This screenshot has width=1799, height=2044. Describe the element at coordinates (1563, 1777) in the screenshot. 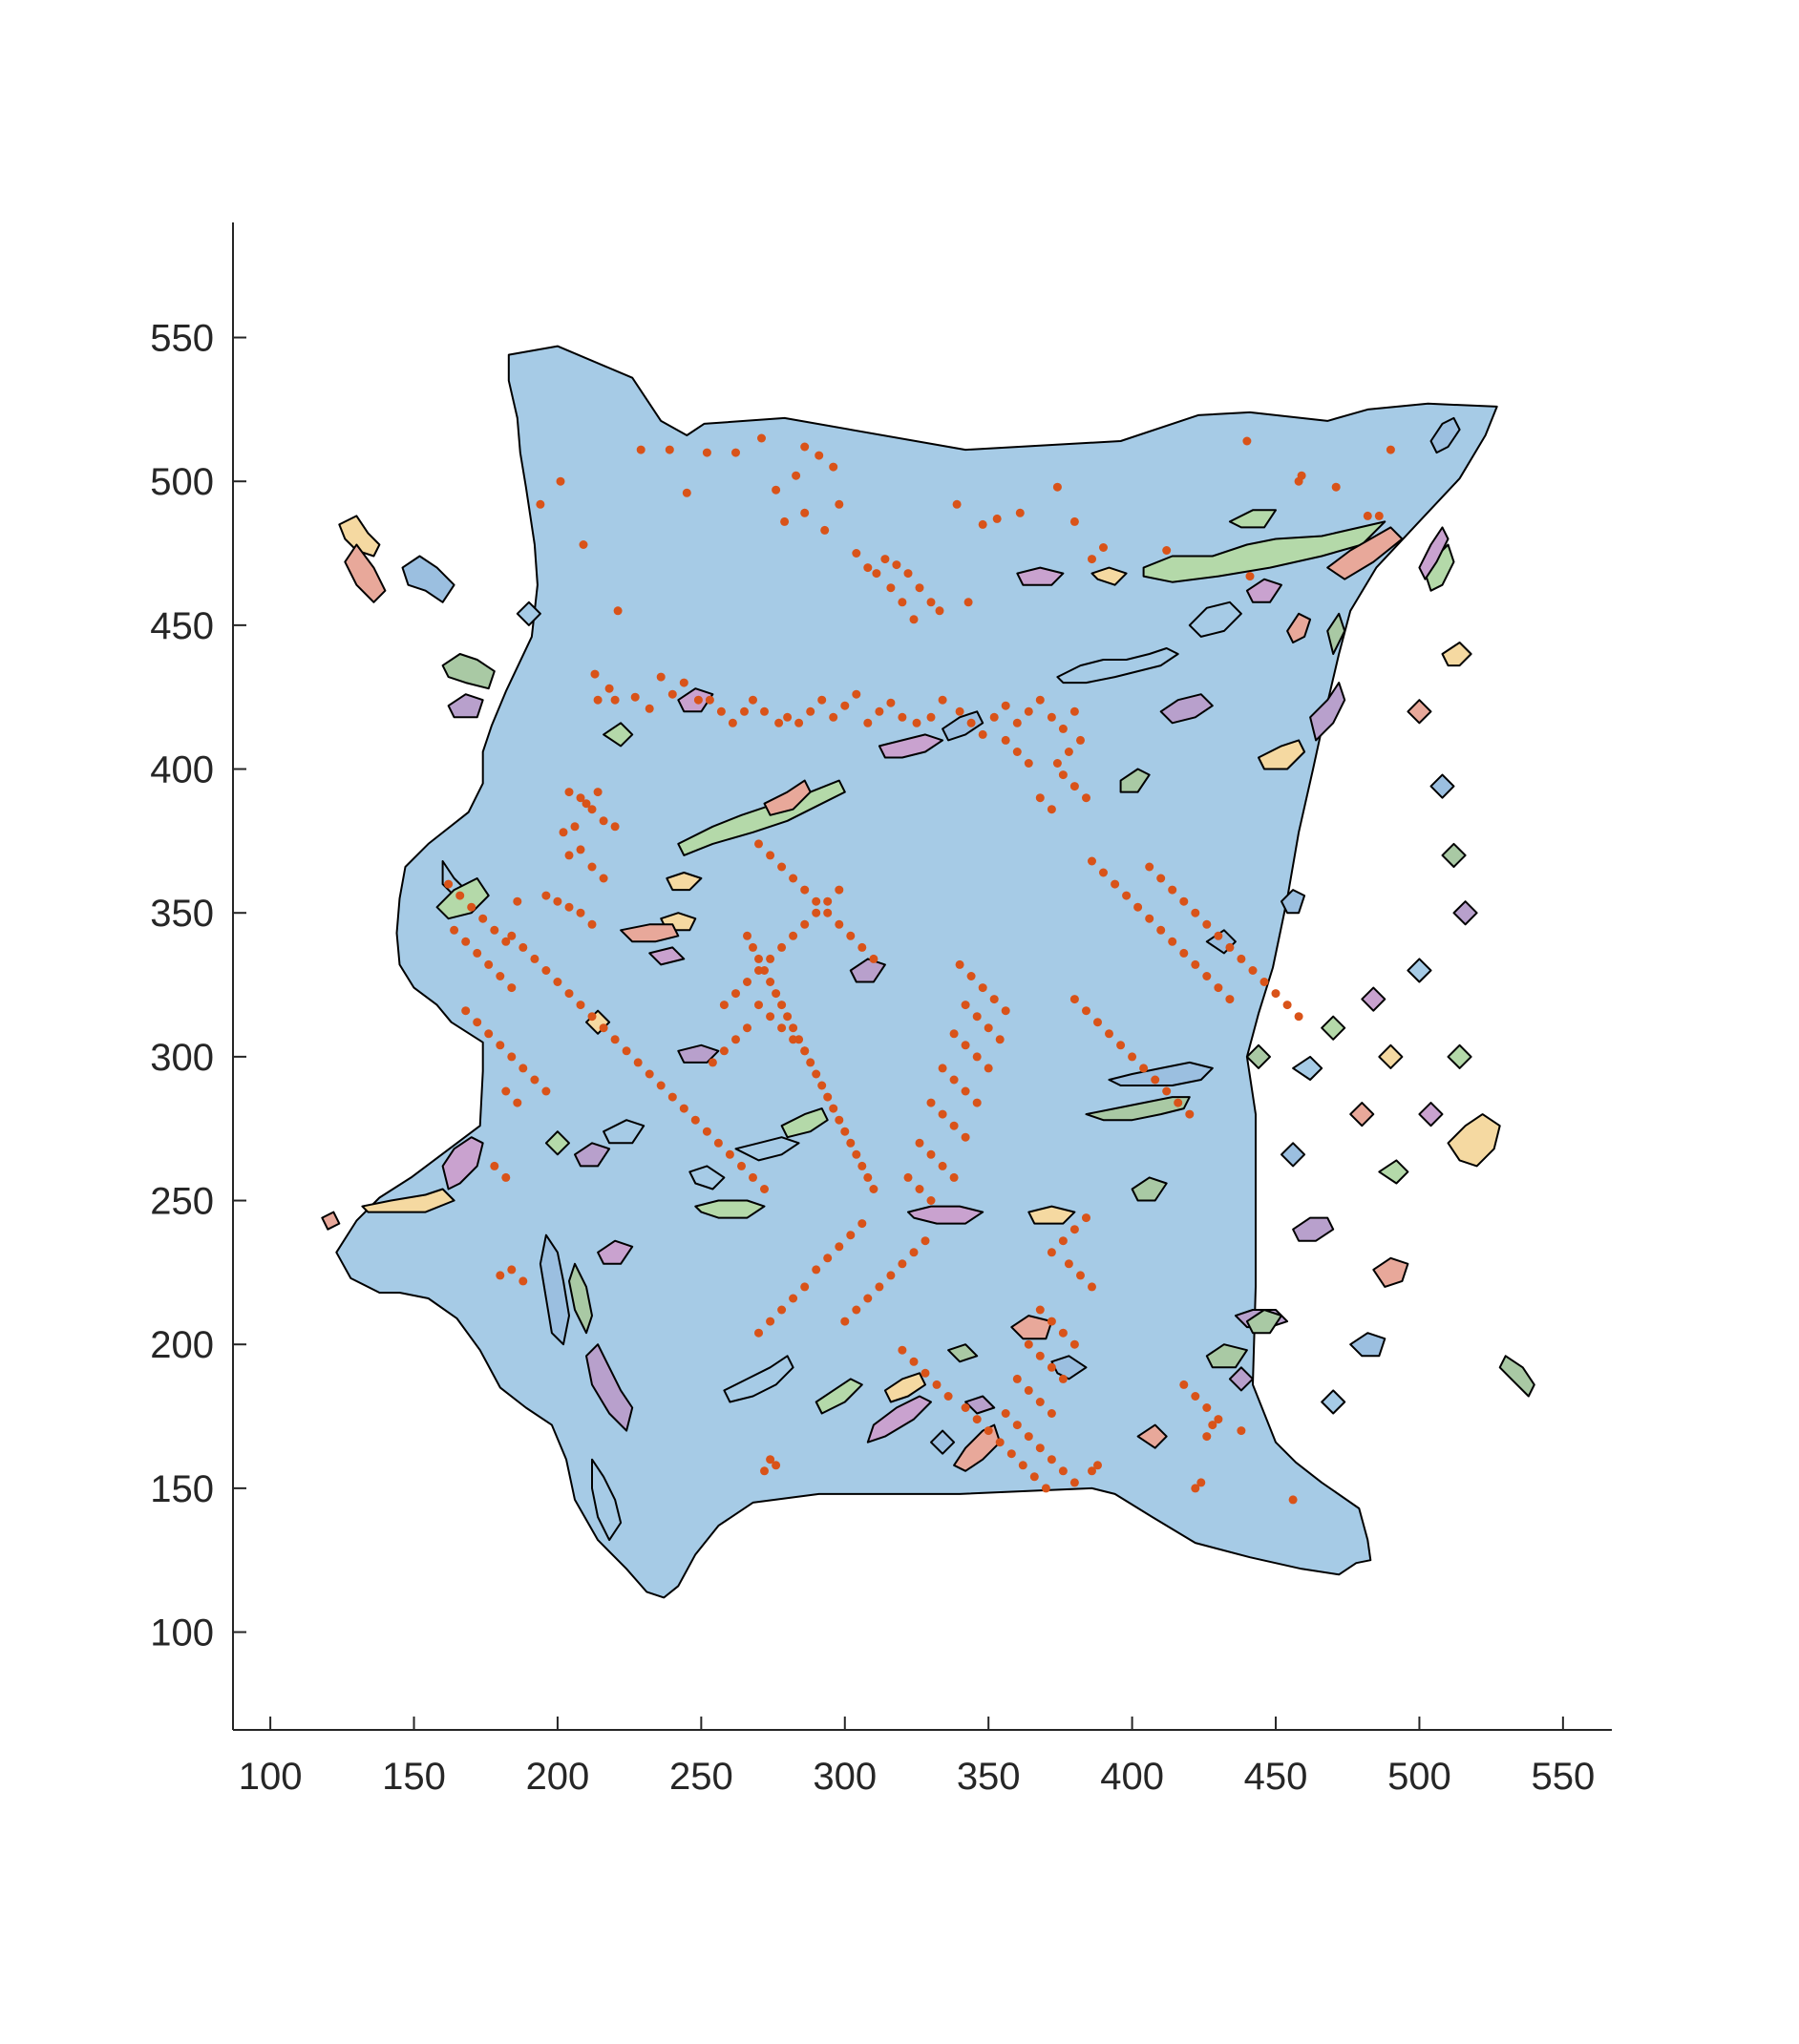

I see `x-tick-label: 550` at that location.